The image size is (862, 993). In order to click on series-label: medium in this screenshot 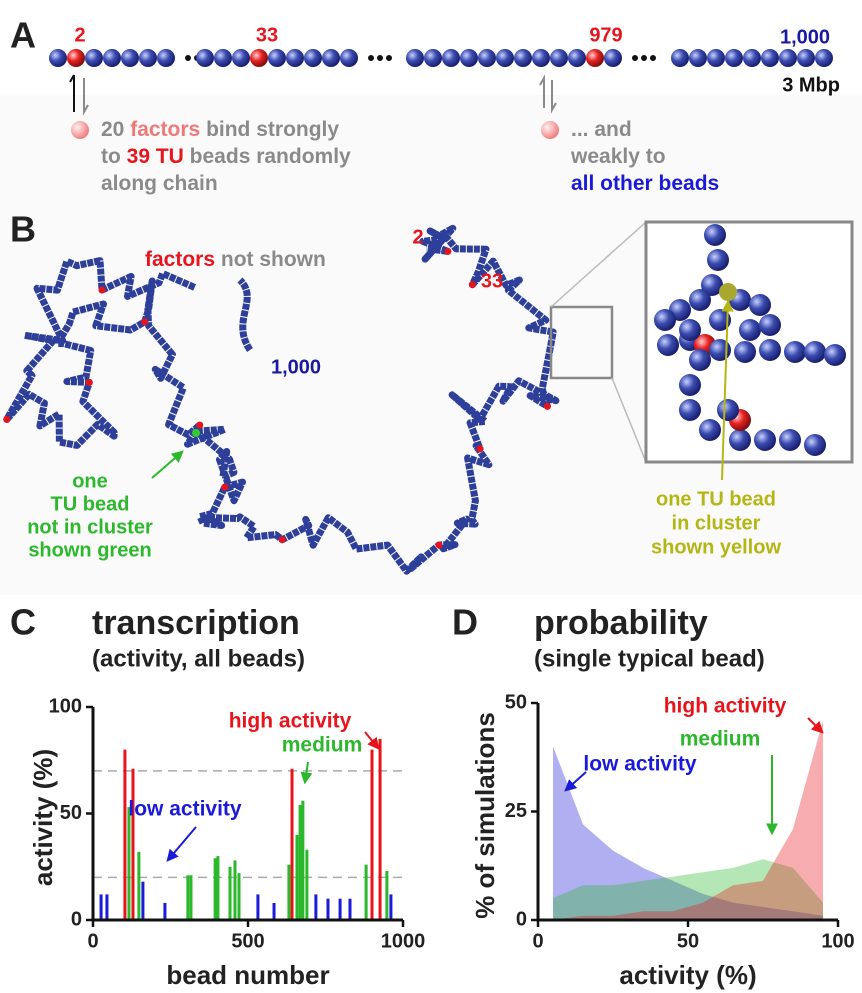, I will do `click(322, 745)`.